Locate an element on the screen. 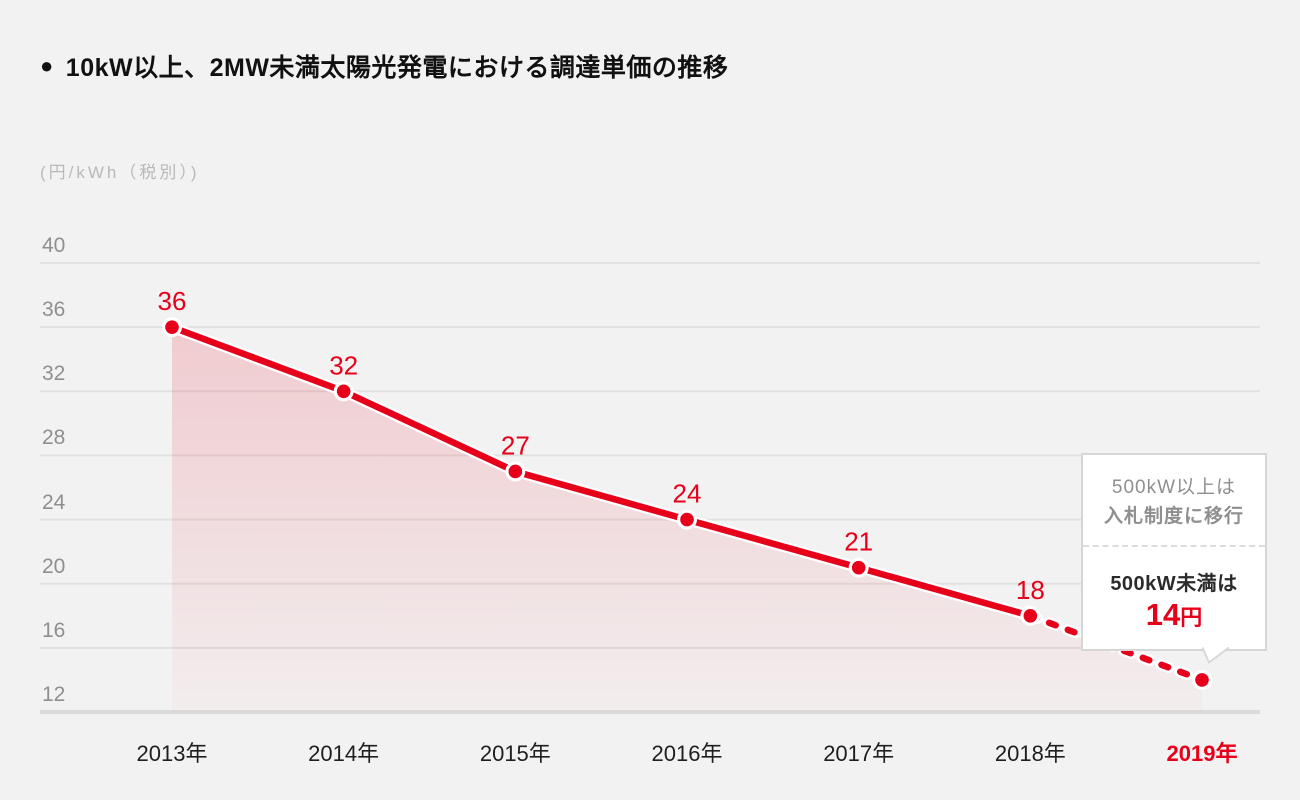 The image size is (1300, 800). data-point-2014年 is located at coordinates (343, 391).